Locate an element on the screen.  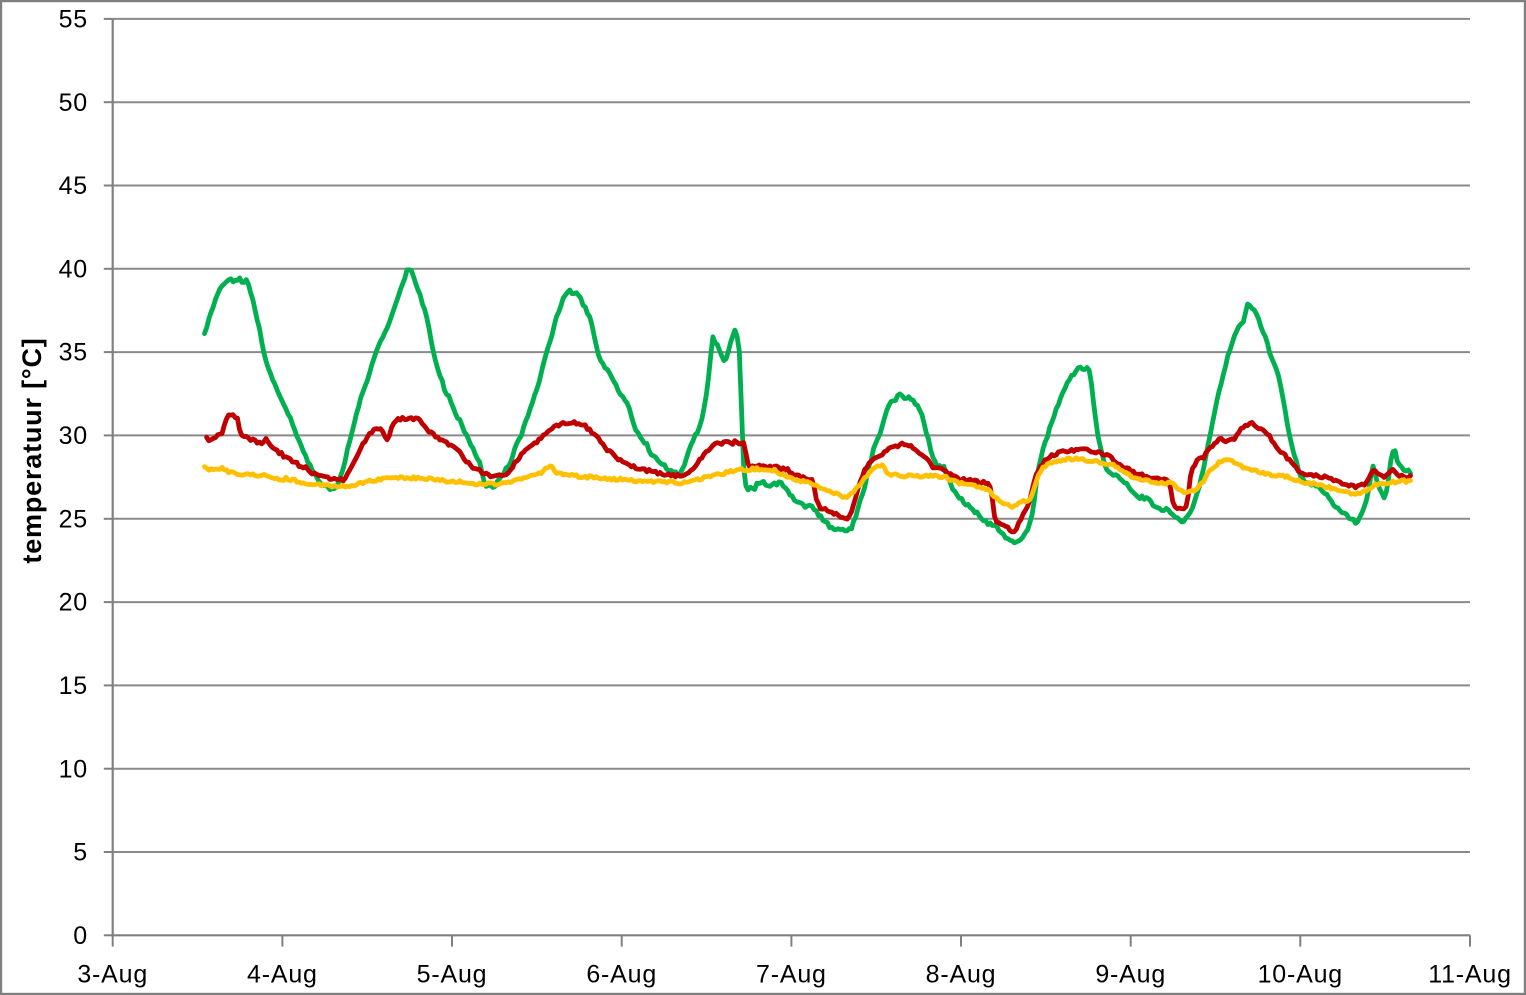
svg-text: 9-Aug is located at coordinates (1130, 975).